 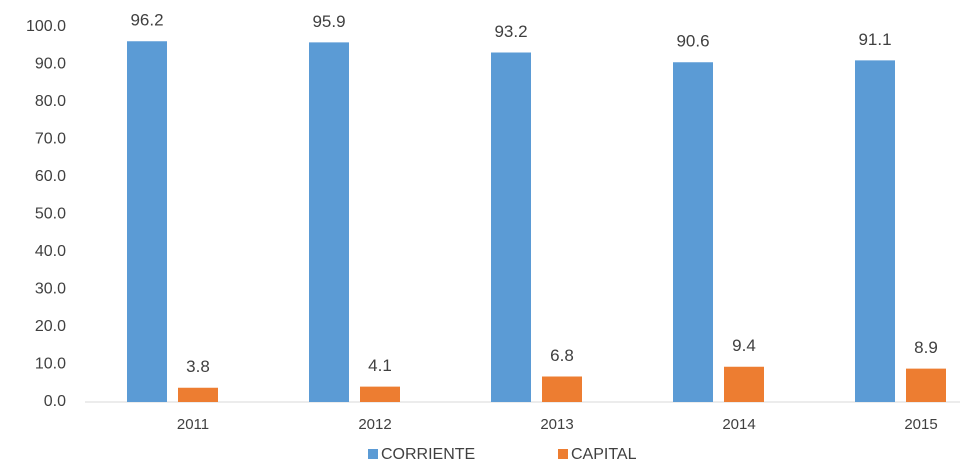 What do you see at coordinates (50, 364) in the screenshot?
I see `y-tick-label: 10.0` at bounding box center [50, 364].